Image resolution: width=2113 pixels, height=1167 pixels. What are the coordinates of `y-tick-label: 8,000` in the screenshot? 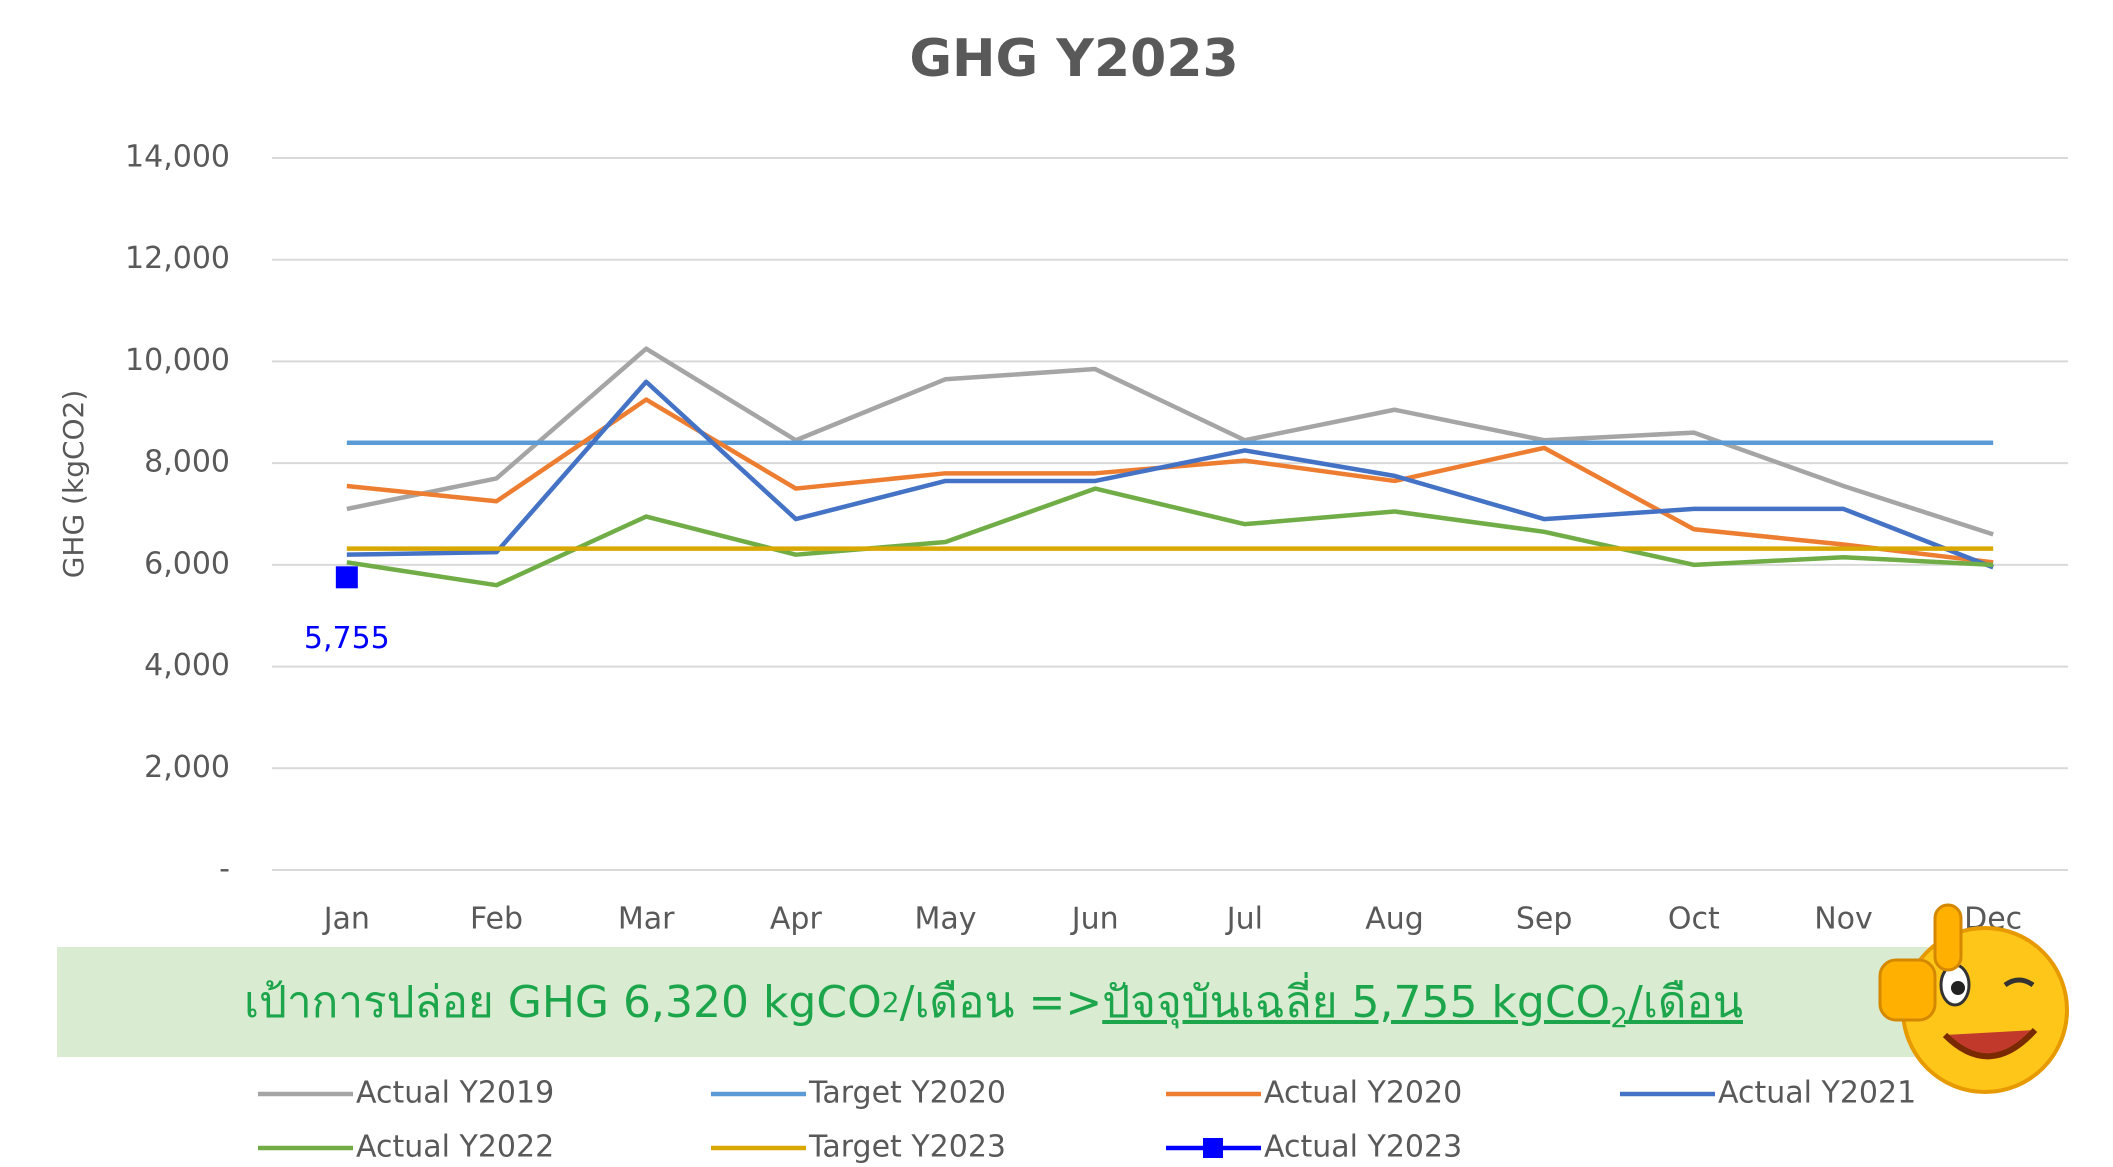 It's located at (187, 462).